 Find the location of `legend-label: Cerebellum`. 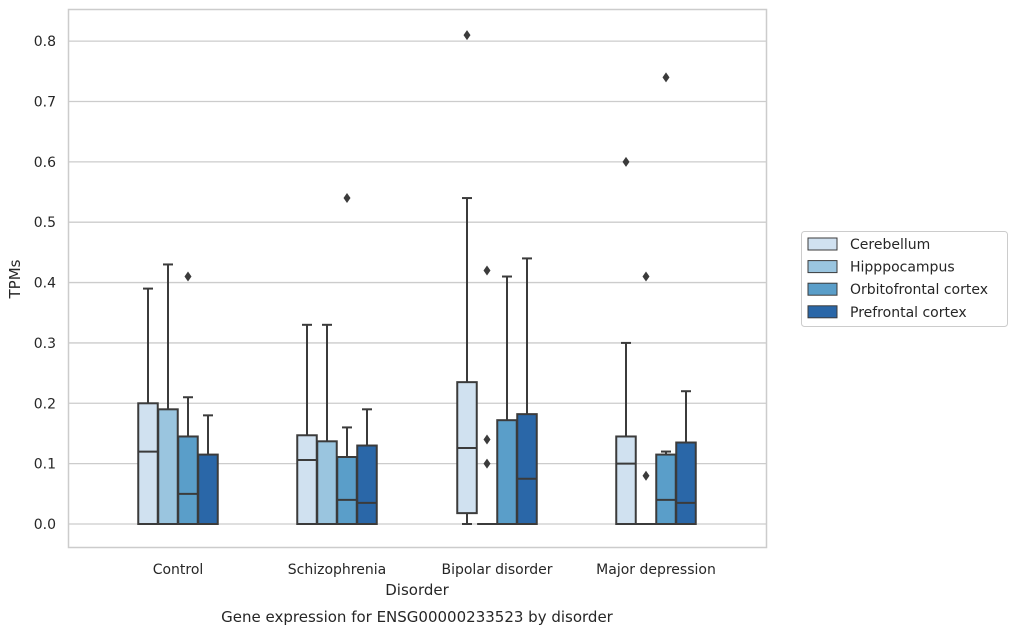

legend-label: Cerebellum is located at coordinates (890, 245).